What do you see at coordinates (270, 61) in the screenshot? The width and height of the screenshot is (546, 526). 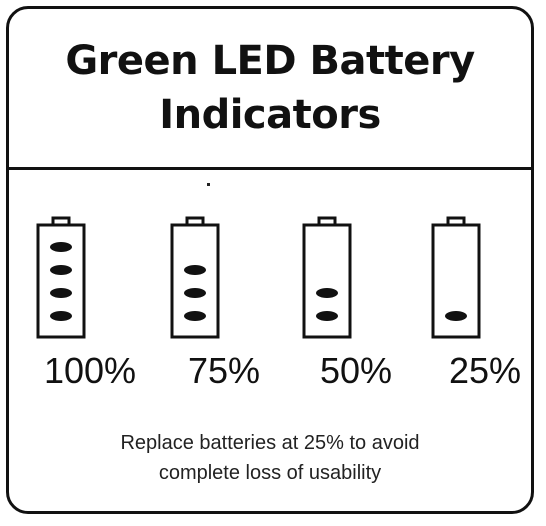 I see `title-line-1: Green LED Battery` at bounding box center [270, 61].